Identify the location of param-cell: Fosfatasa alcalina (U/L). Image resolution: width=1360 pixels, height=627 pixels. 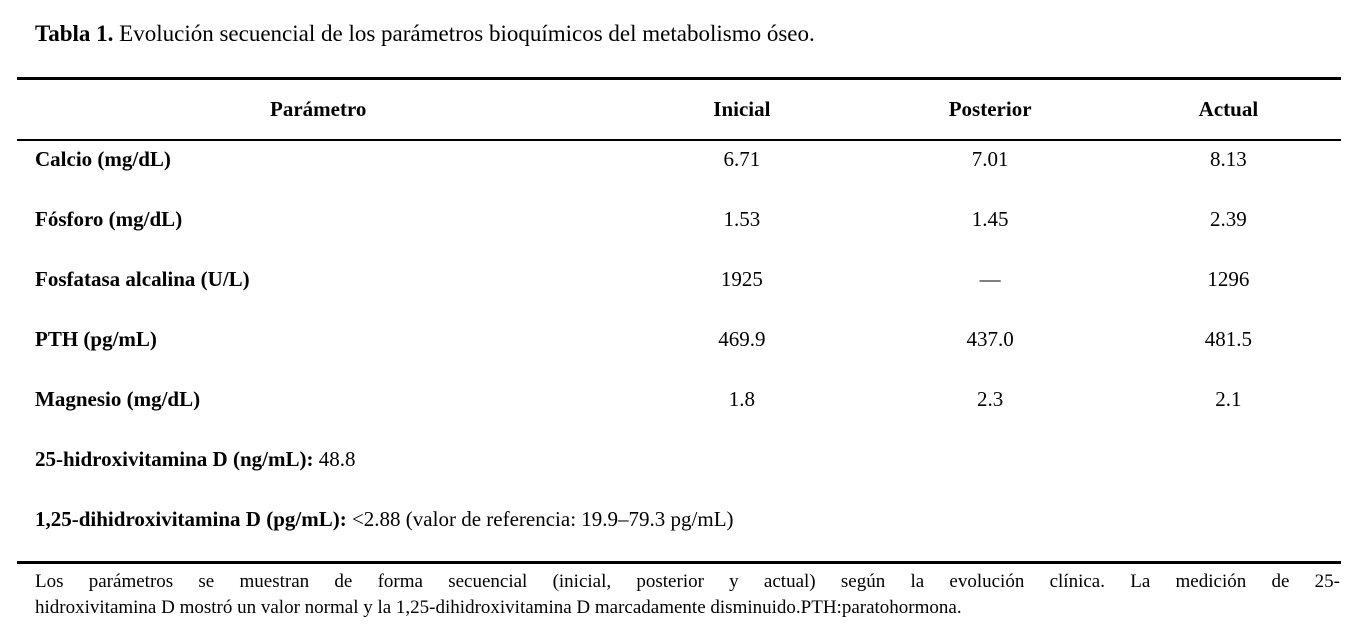
(142, 279).